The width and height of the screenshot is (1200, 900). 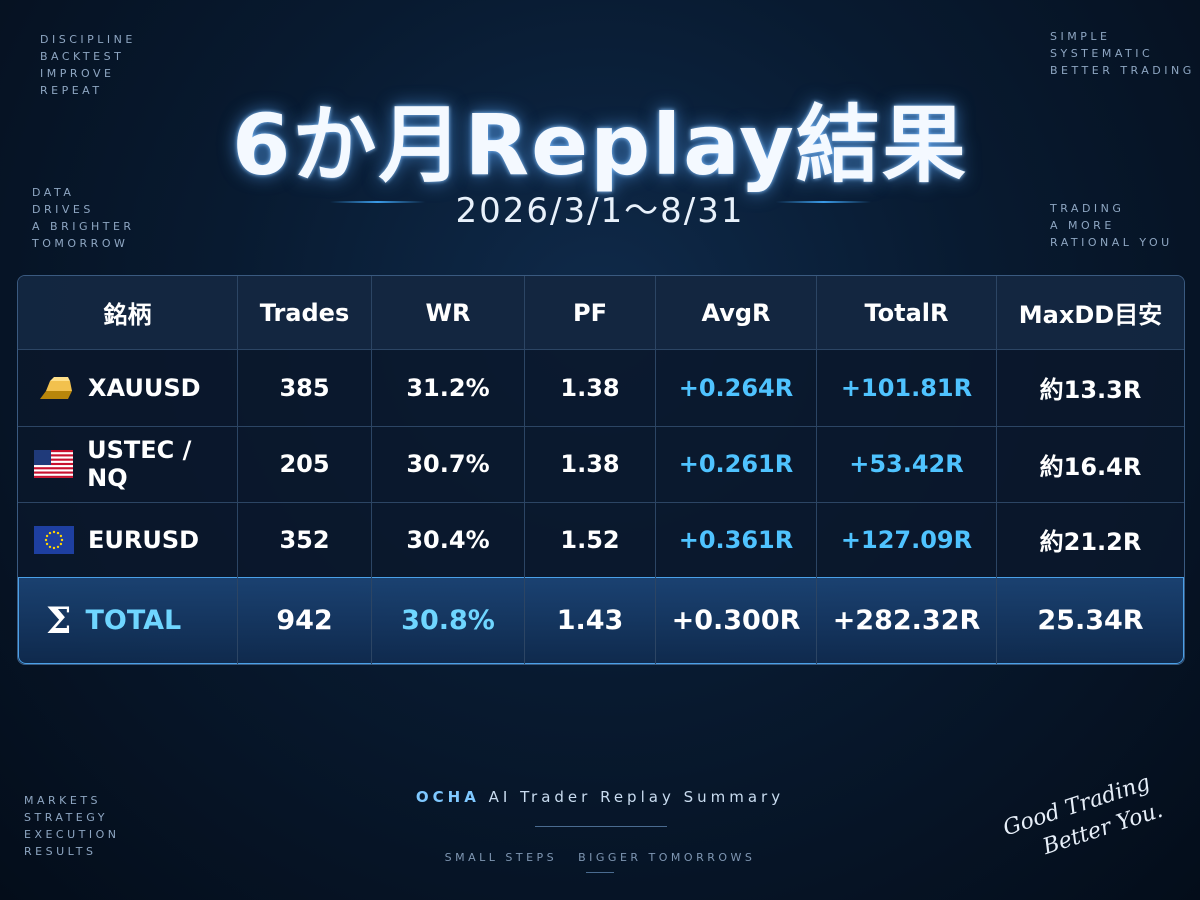 I want to click on value: 30.7%, so click(x=448, y=464).